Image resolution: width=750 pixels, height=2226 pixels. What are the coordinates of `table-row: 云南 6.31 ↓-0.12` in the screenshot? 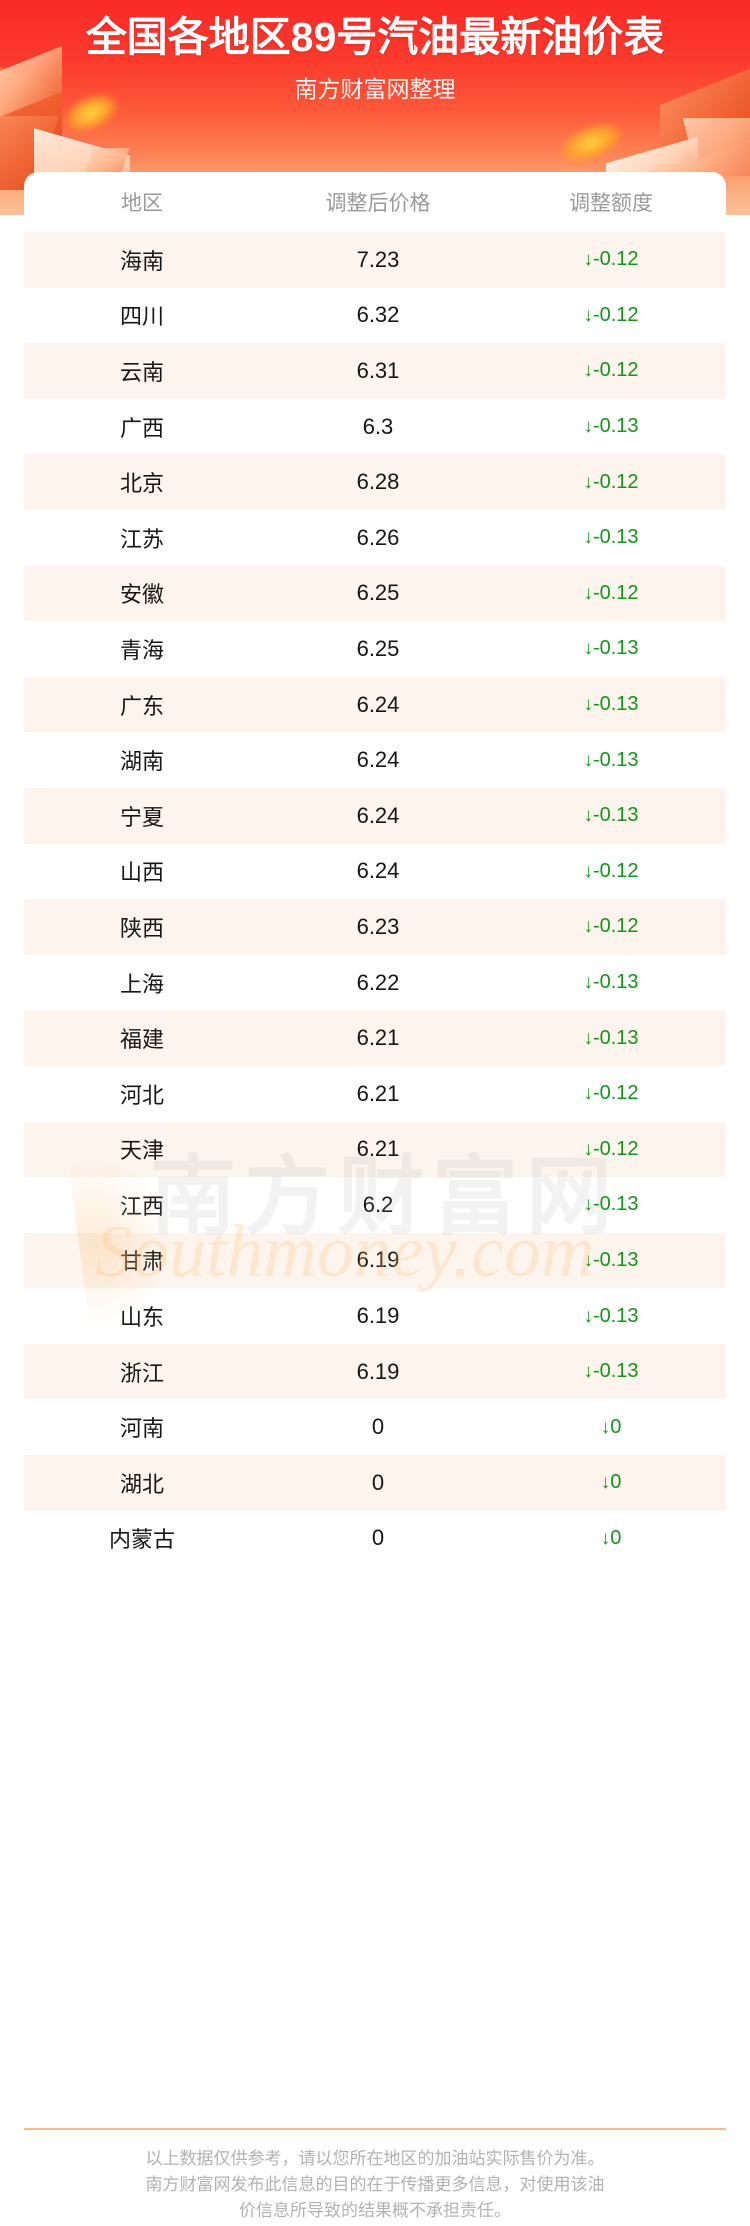 It's located at (375, 371).